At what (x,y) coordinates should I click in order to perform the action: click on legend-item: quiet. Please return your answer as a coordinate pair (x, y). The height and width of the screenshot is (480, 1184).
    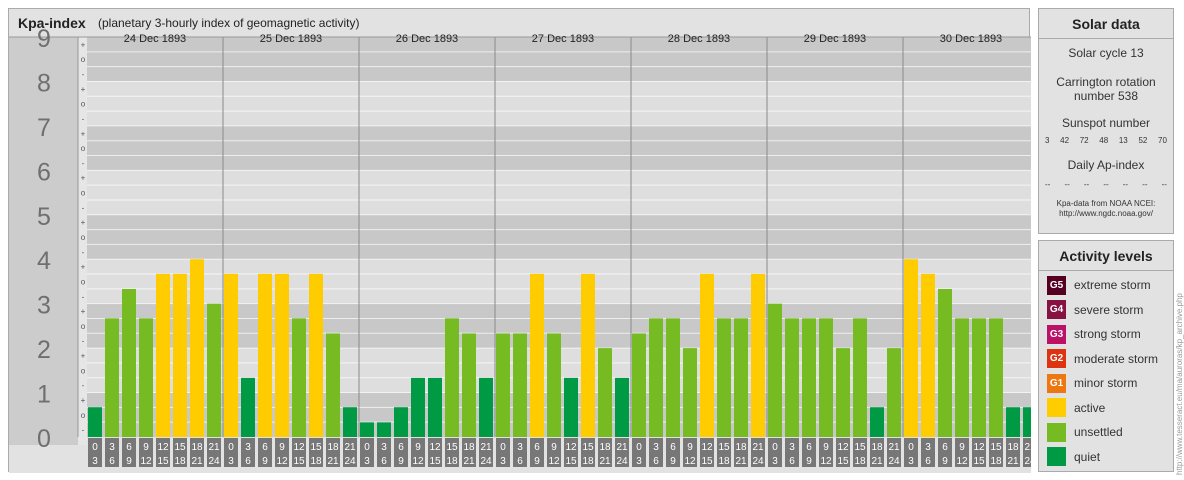
    Looking at the image, I should click on (1073, 457).